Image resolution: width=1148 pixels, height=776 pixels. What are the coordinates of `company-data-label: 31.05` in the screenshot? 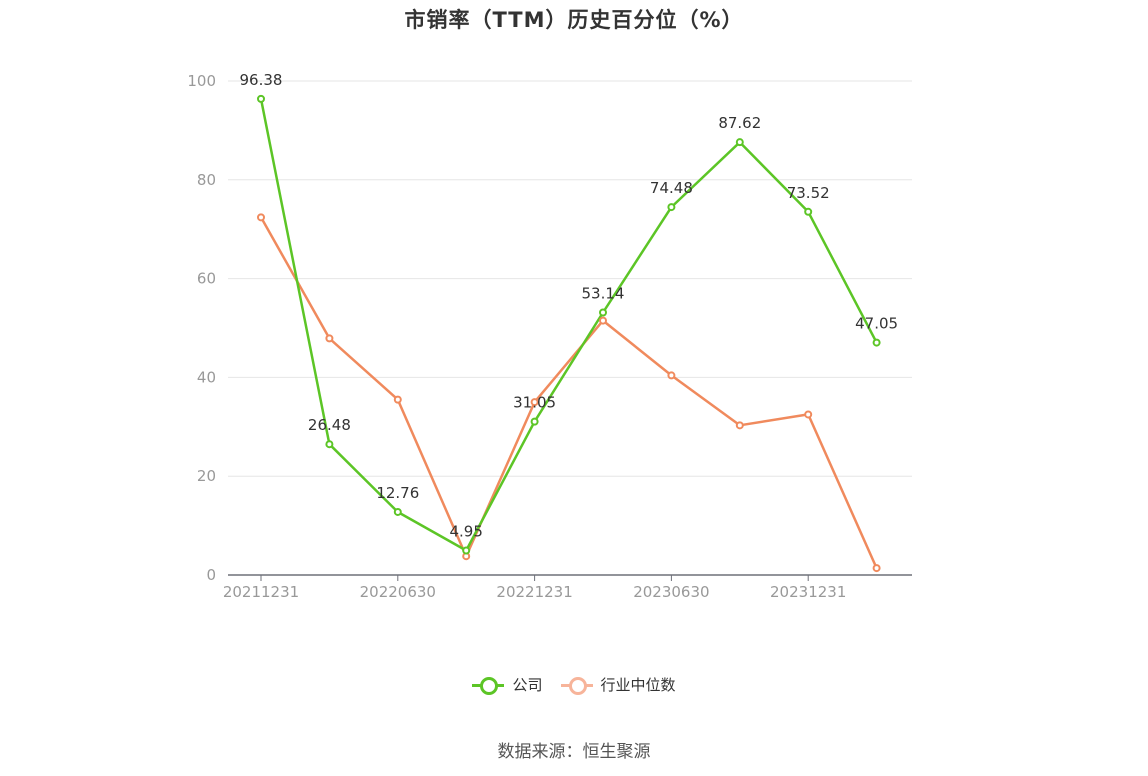 It's located at (534, 403).